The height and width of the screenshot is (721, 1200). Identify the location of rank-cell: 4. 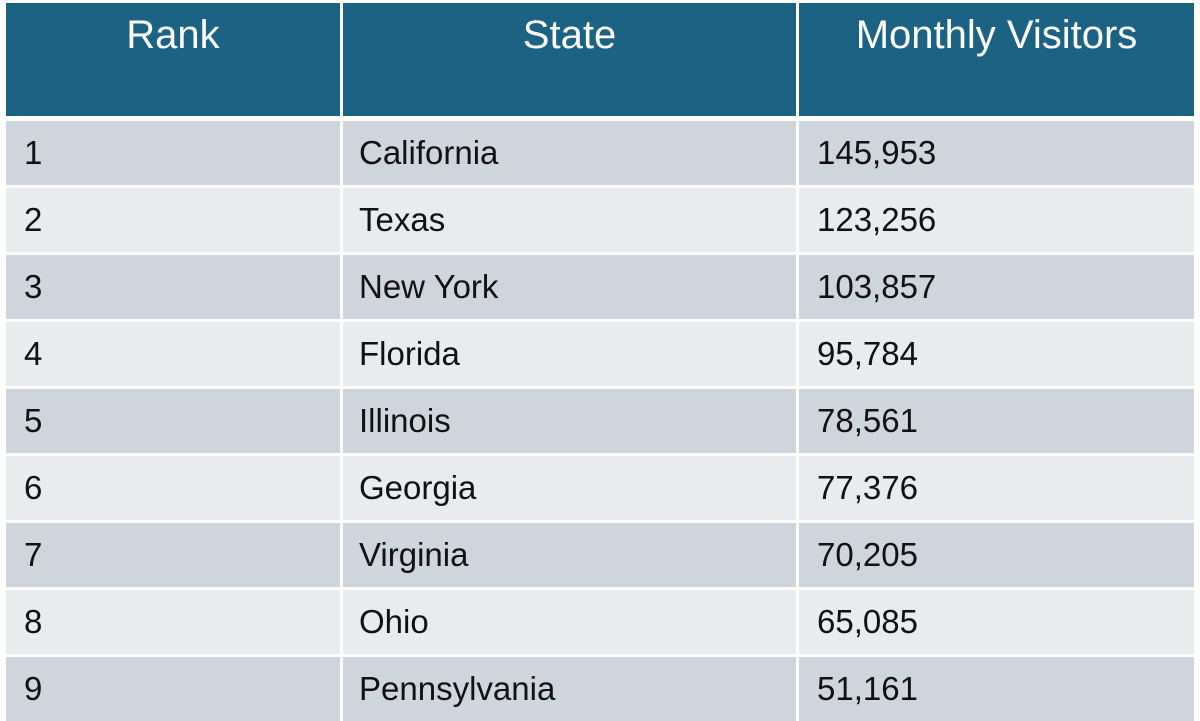
(173, 354).